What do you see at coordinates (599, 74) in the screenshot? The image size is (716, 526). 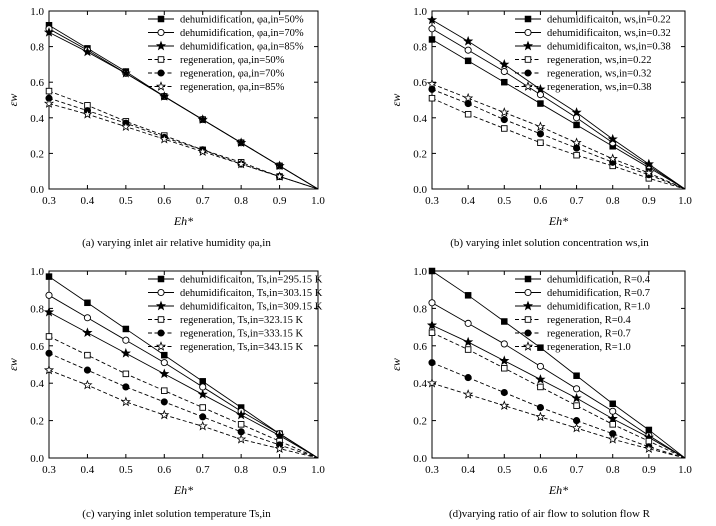 I see `legend-label: regeneration, ws,in=0.32` at bounding box center [599, 74].